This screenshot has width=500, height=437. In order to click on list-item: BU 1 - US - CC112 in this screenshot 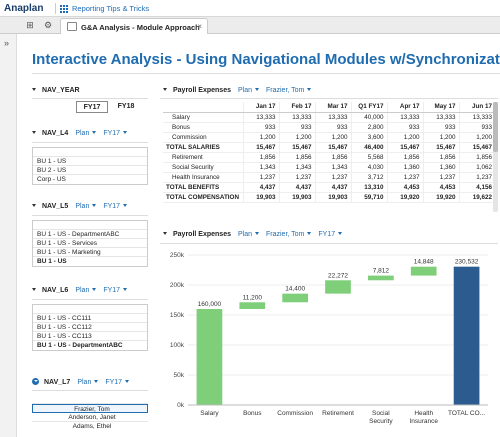, I will do `click(90, 327)`.